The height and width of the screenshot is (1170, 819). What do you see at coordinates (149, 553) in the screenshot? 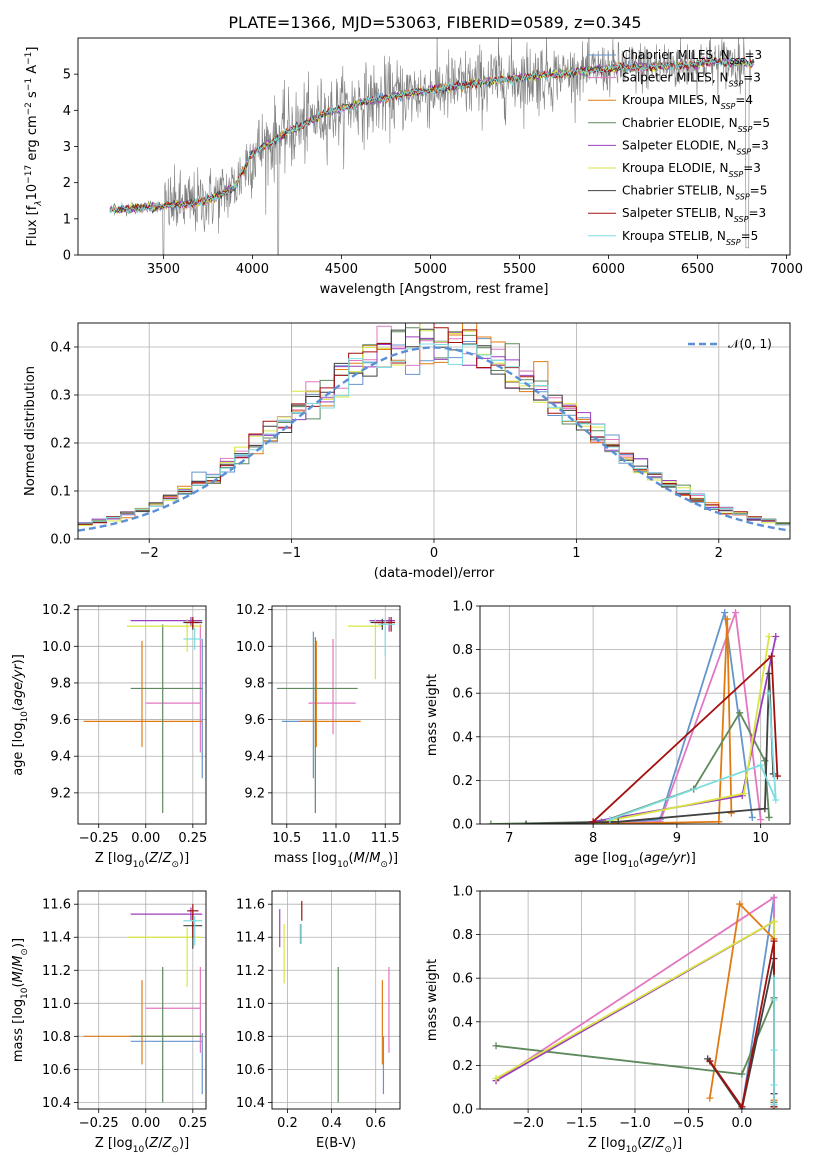
I see `x-tick-label: −2` at bounding box center [149, 553].